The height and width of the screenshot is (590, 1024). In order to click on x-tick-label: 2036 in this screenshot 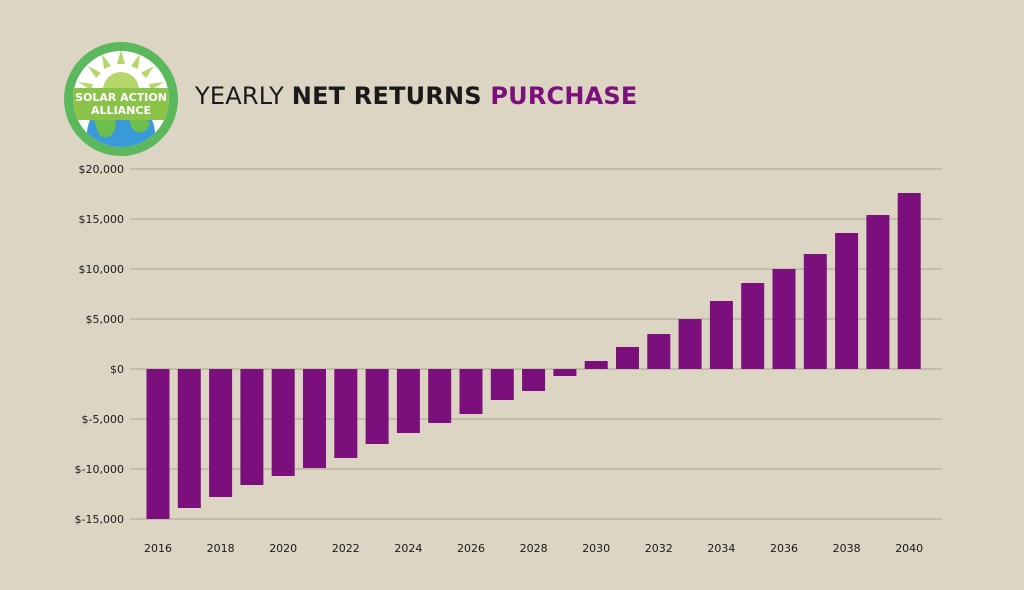, I will do `click(784, 548)`.